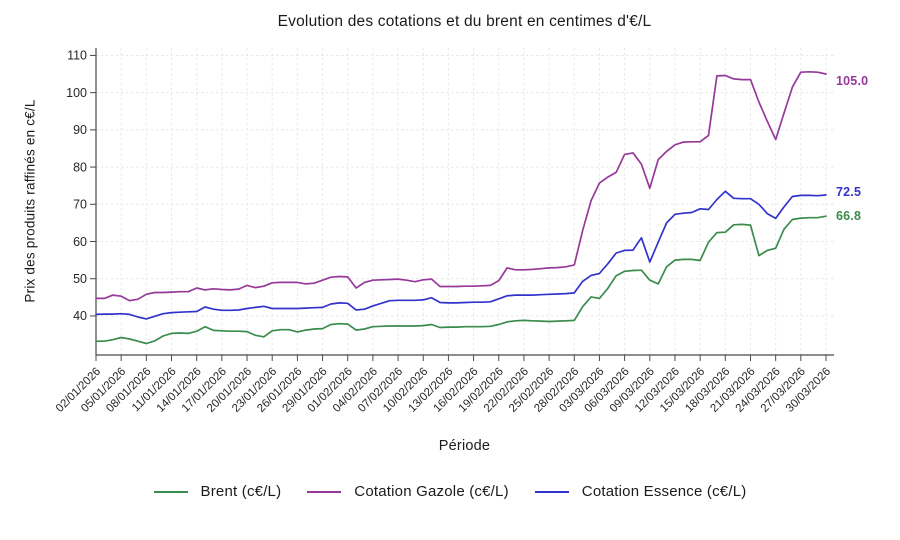  Describe the element at coordinates (849, 191) in the screenshot. I see `end-label-essence: 72.5` at that location.